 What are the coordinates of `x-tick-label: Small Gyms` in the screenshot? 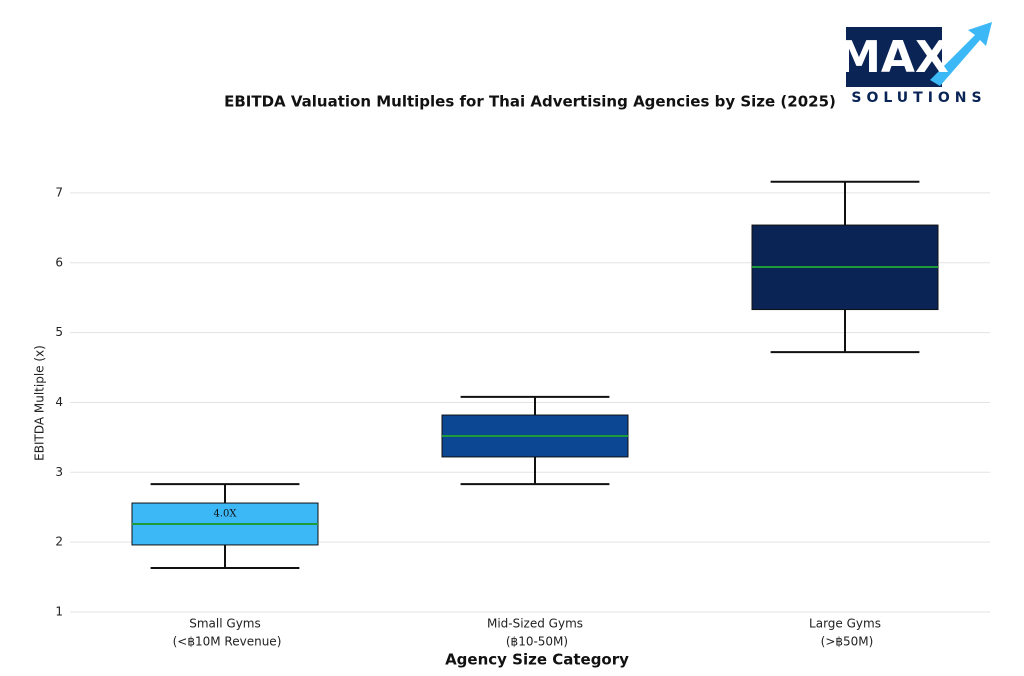 It's located at (224, 624).